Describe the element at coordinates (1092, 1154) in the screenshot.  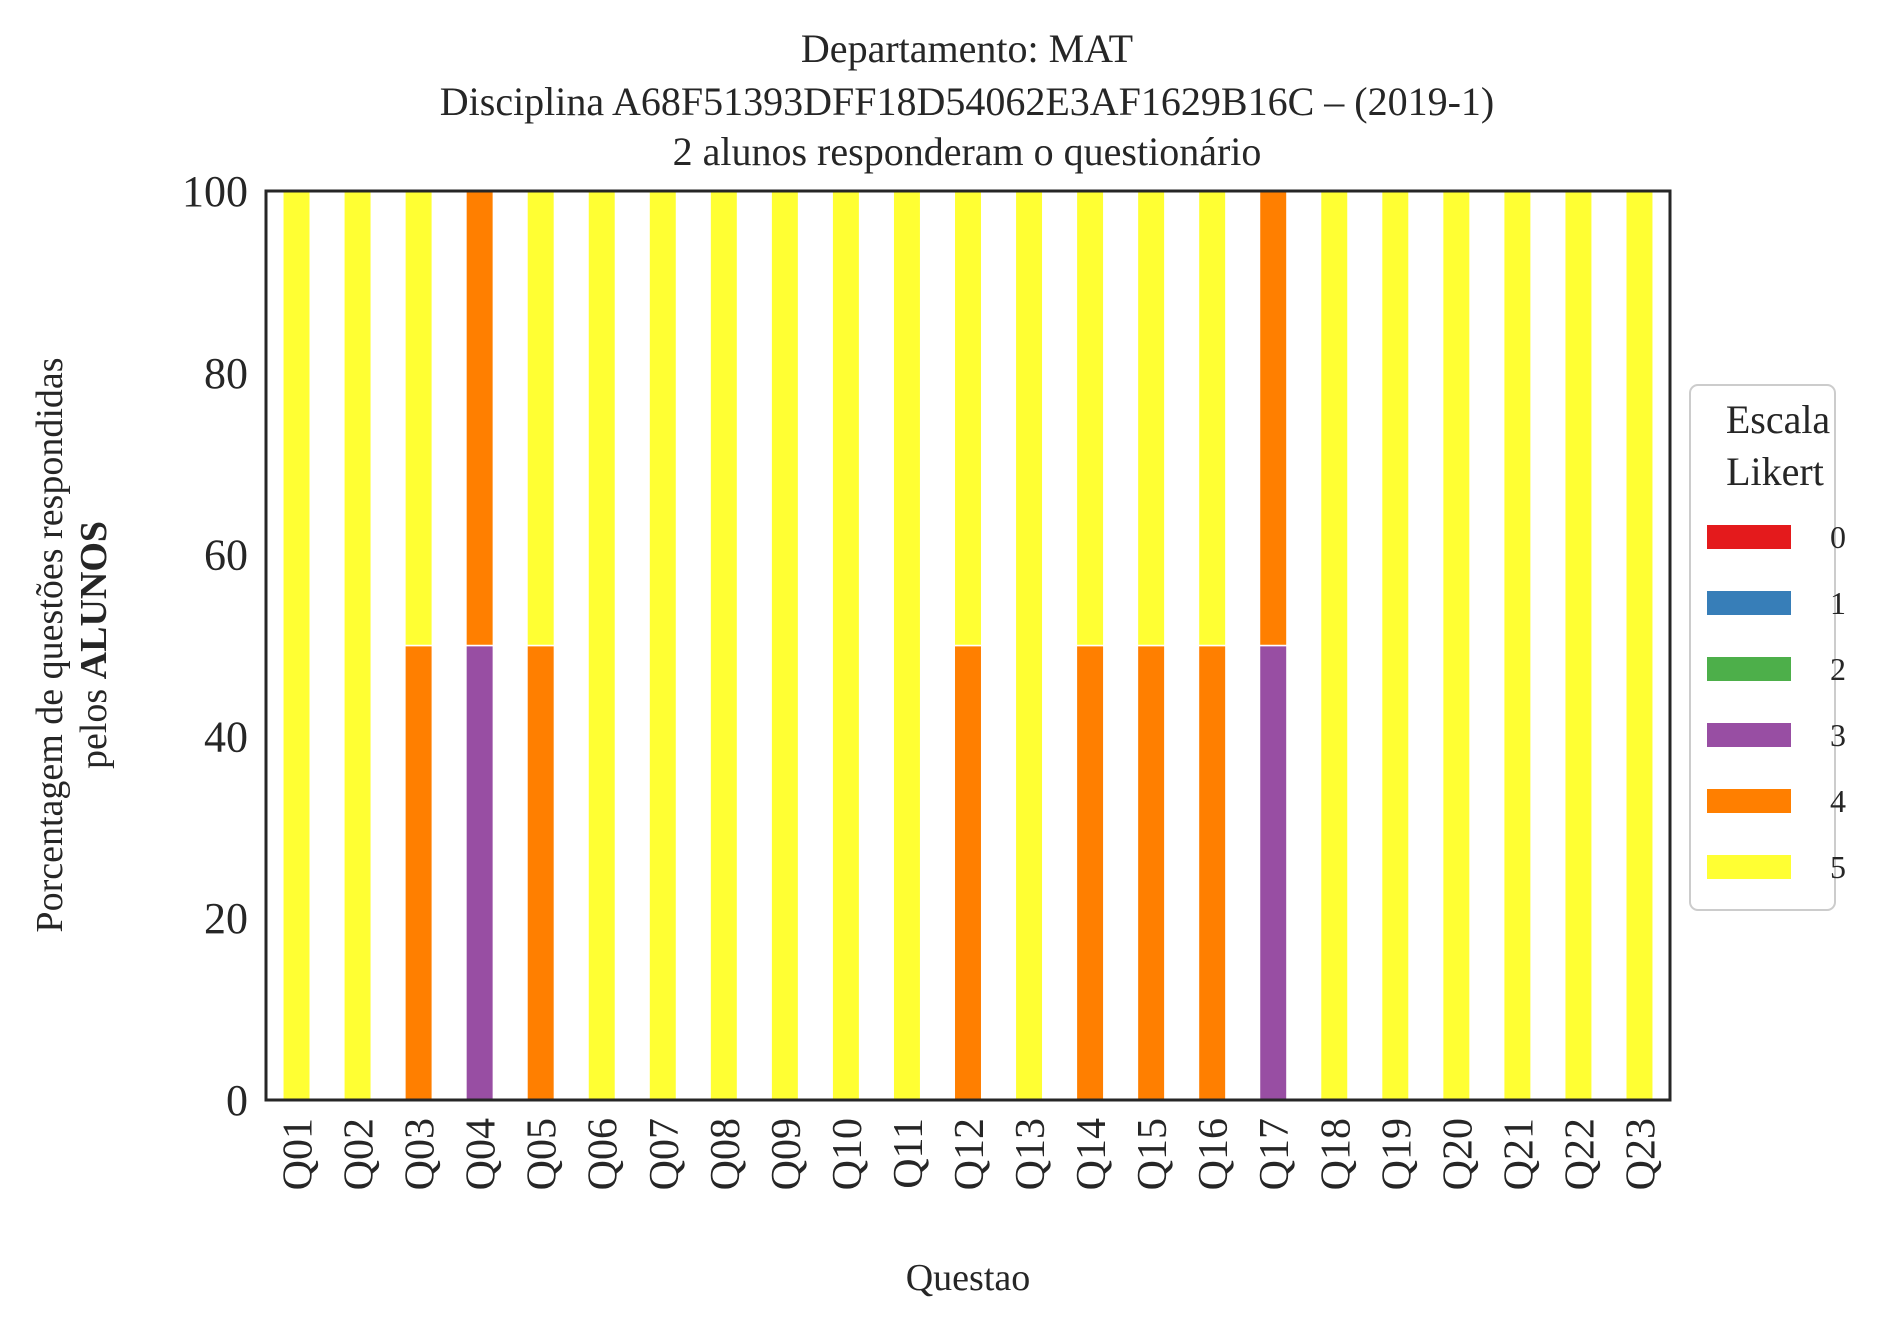
I see `x-tick-label: Q14` at that location.